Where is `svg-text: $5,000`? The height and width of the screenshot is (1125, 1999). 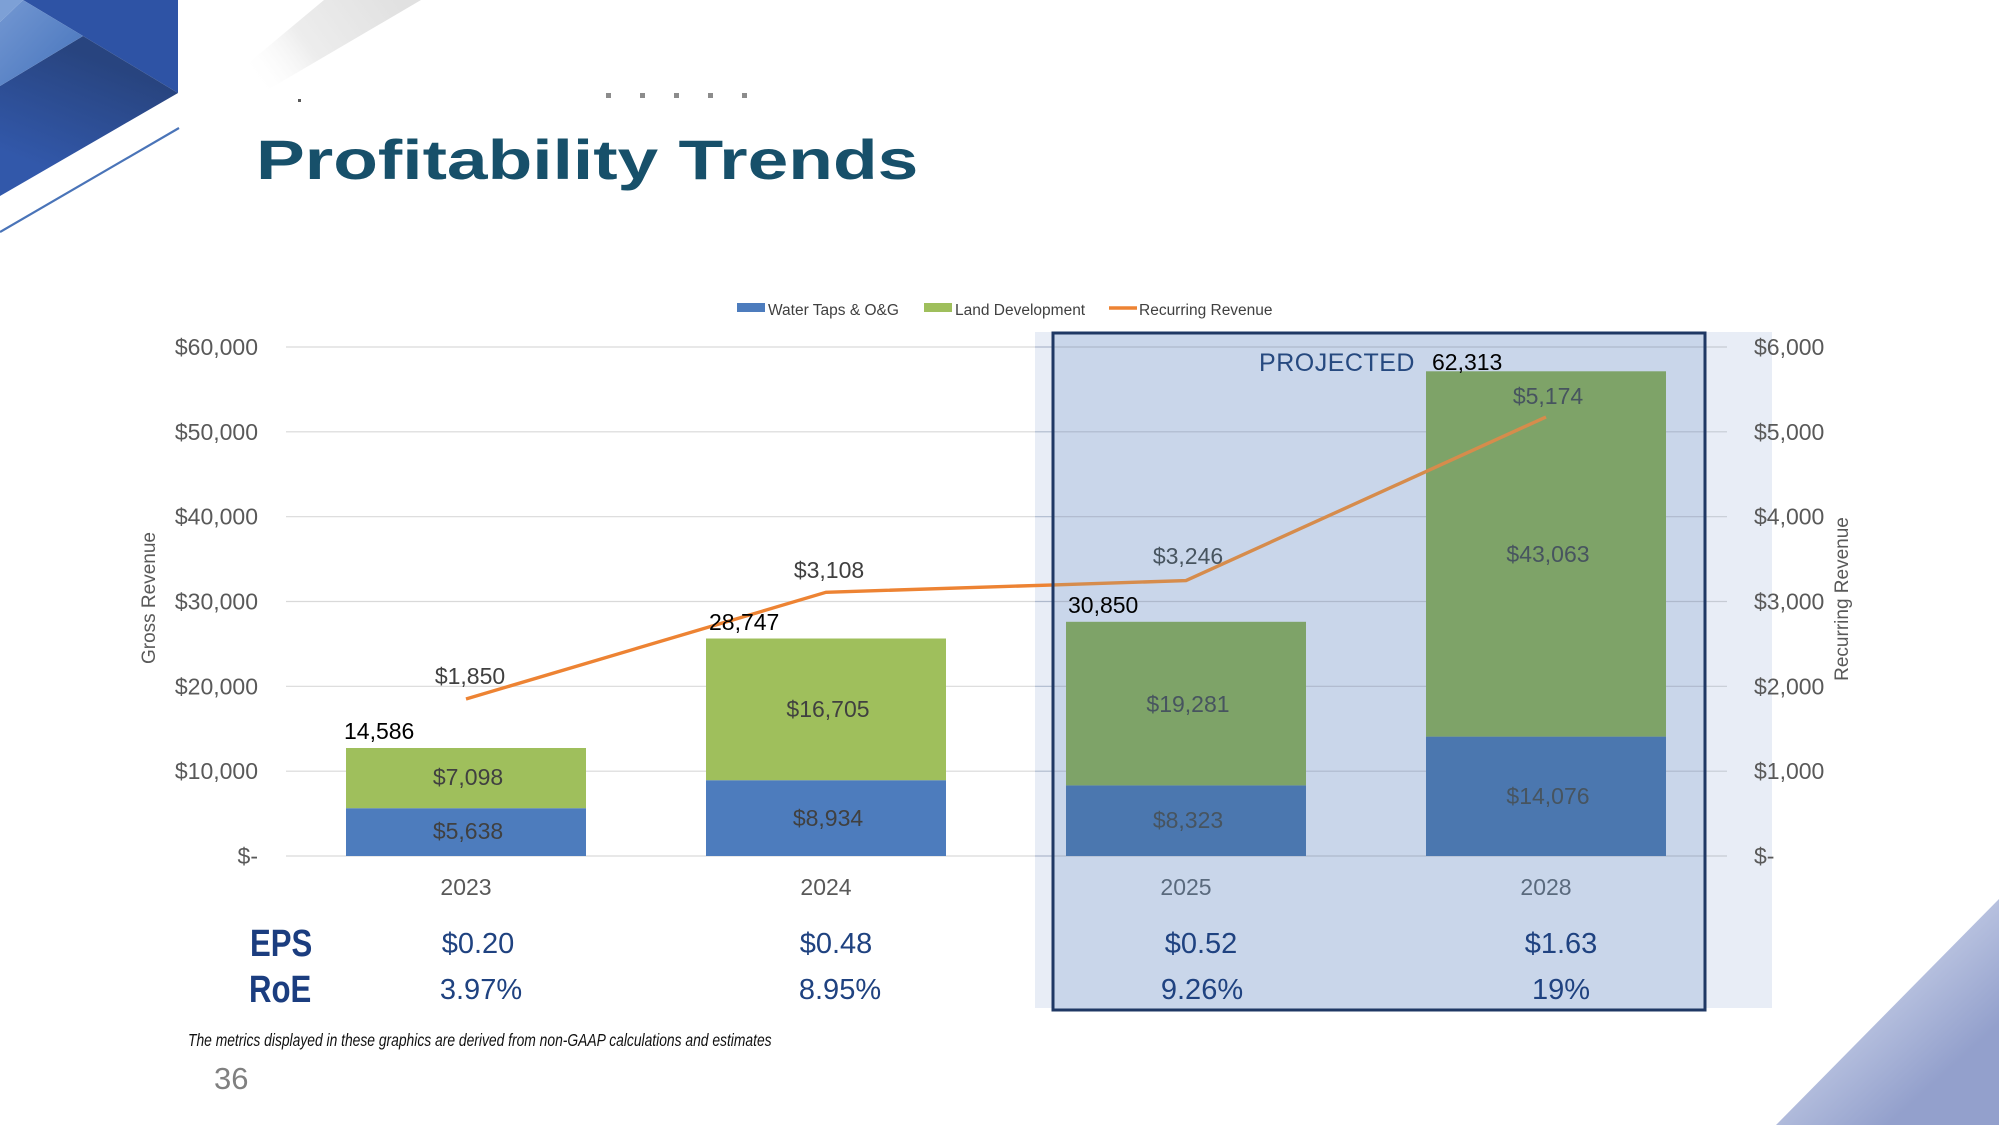 svg-text: $5,000 is located at coordinates (1789, 432).